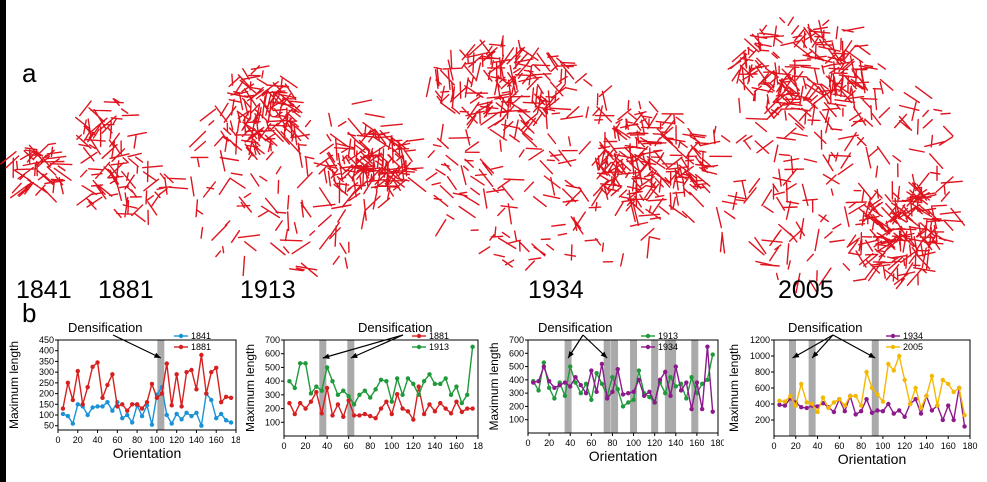 The height and width of the screenshot is (482, 987). What do you see at coordinates (623, 379) in the screenshot?
I see `series-line` at bounding box center [623, 379].